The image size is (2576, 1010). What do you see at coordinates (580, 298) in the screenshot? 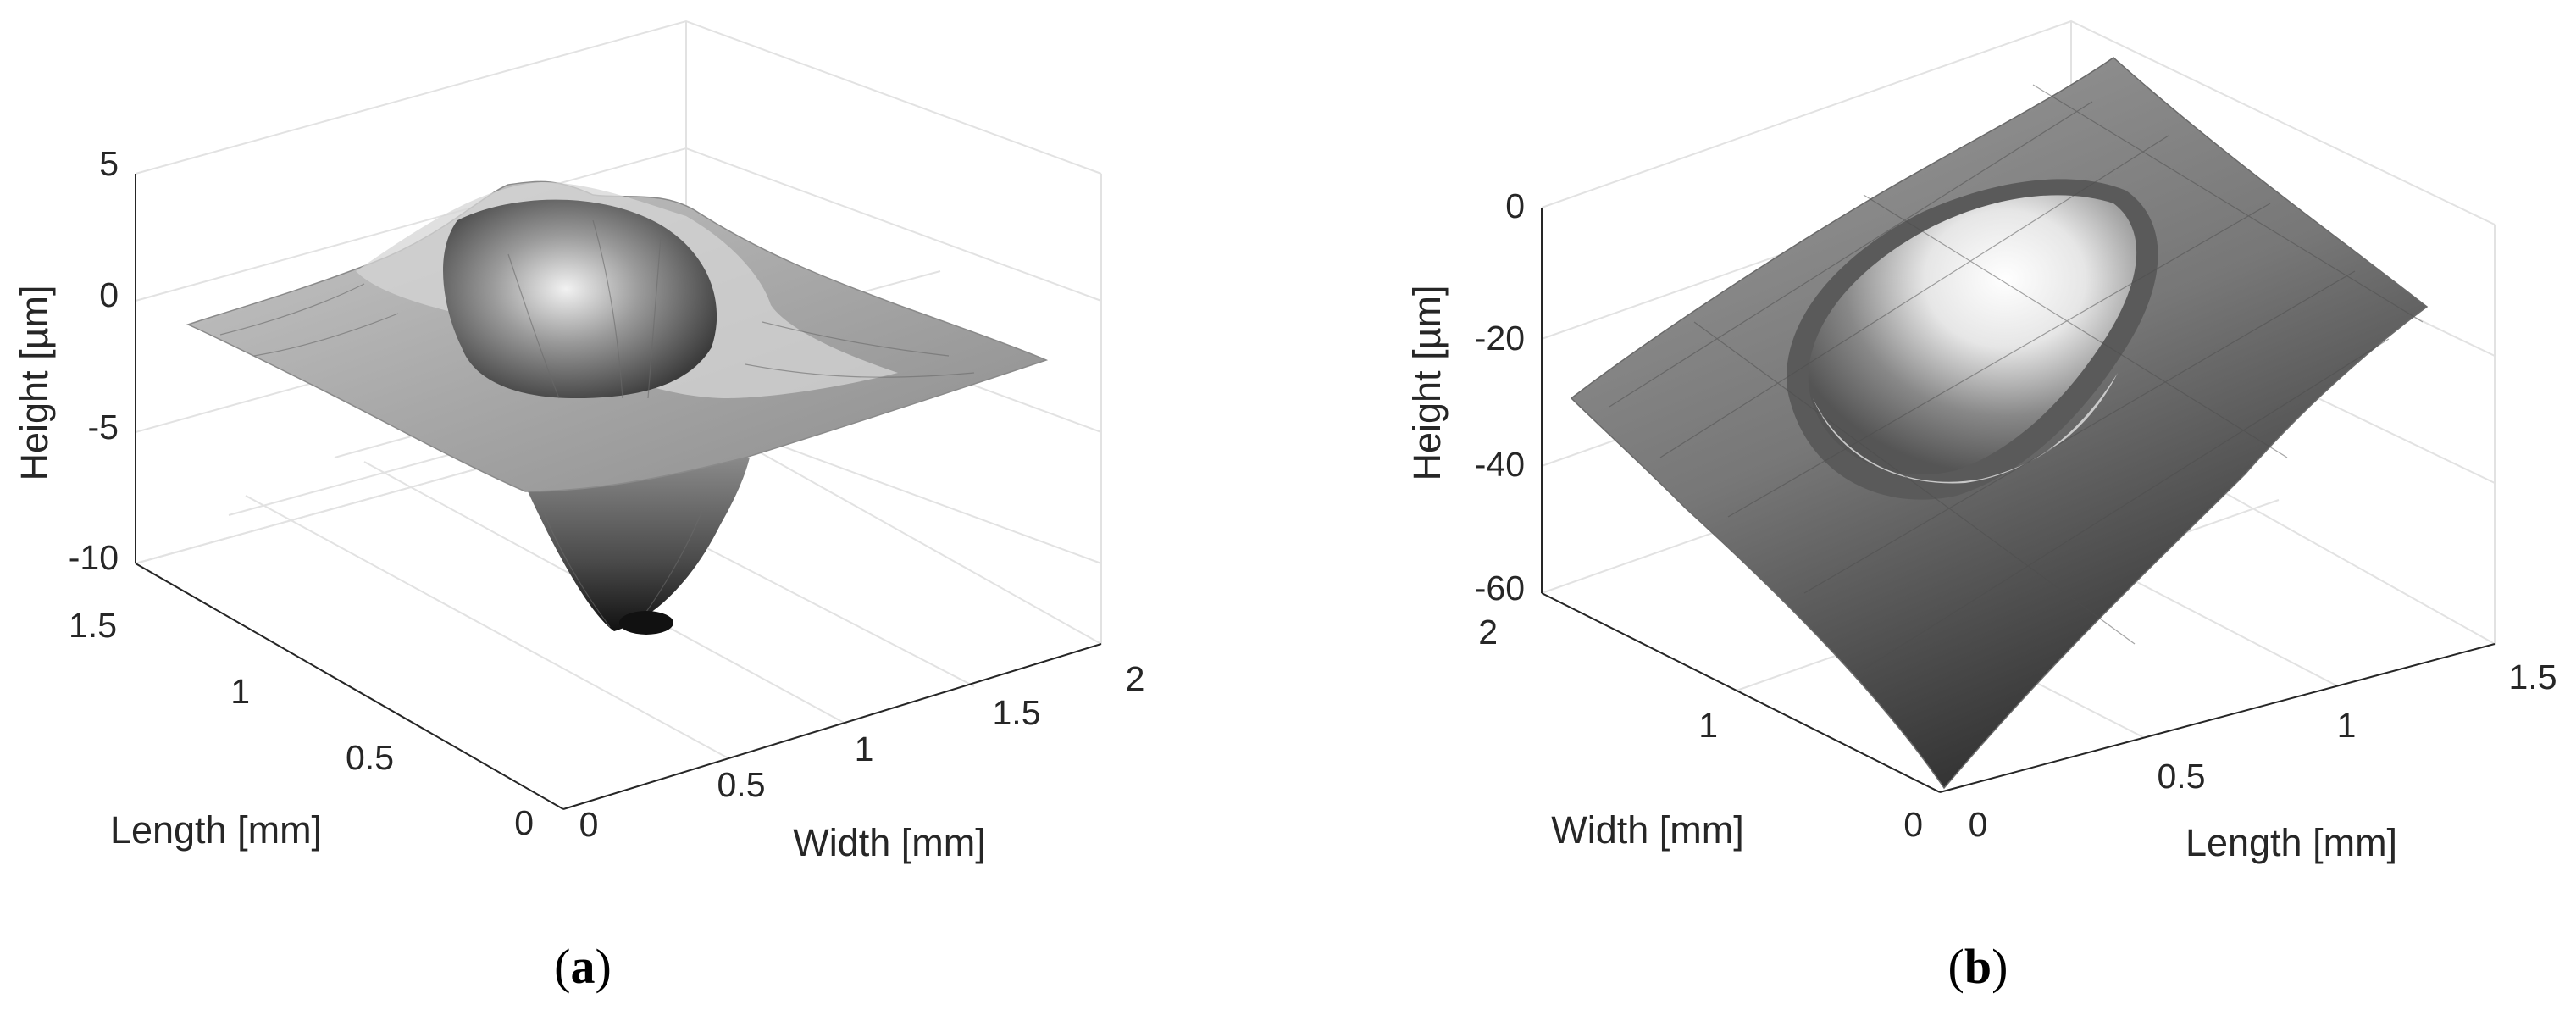
I see `panel-a-pit-opening` at bounding box center [580, 298].